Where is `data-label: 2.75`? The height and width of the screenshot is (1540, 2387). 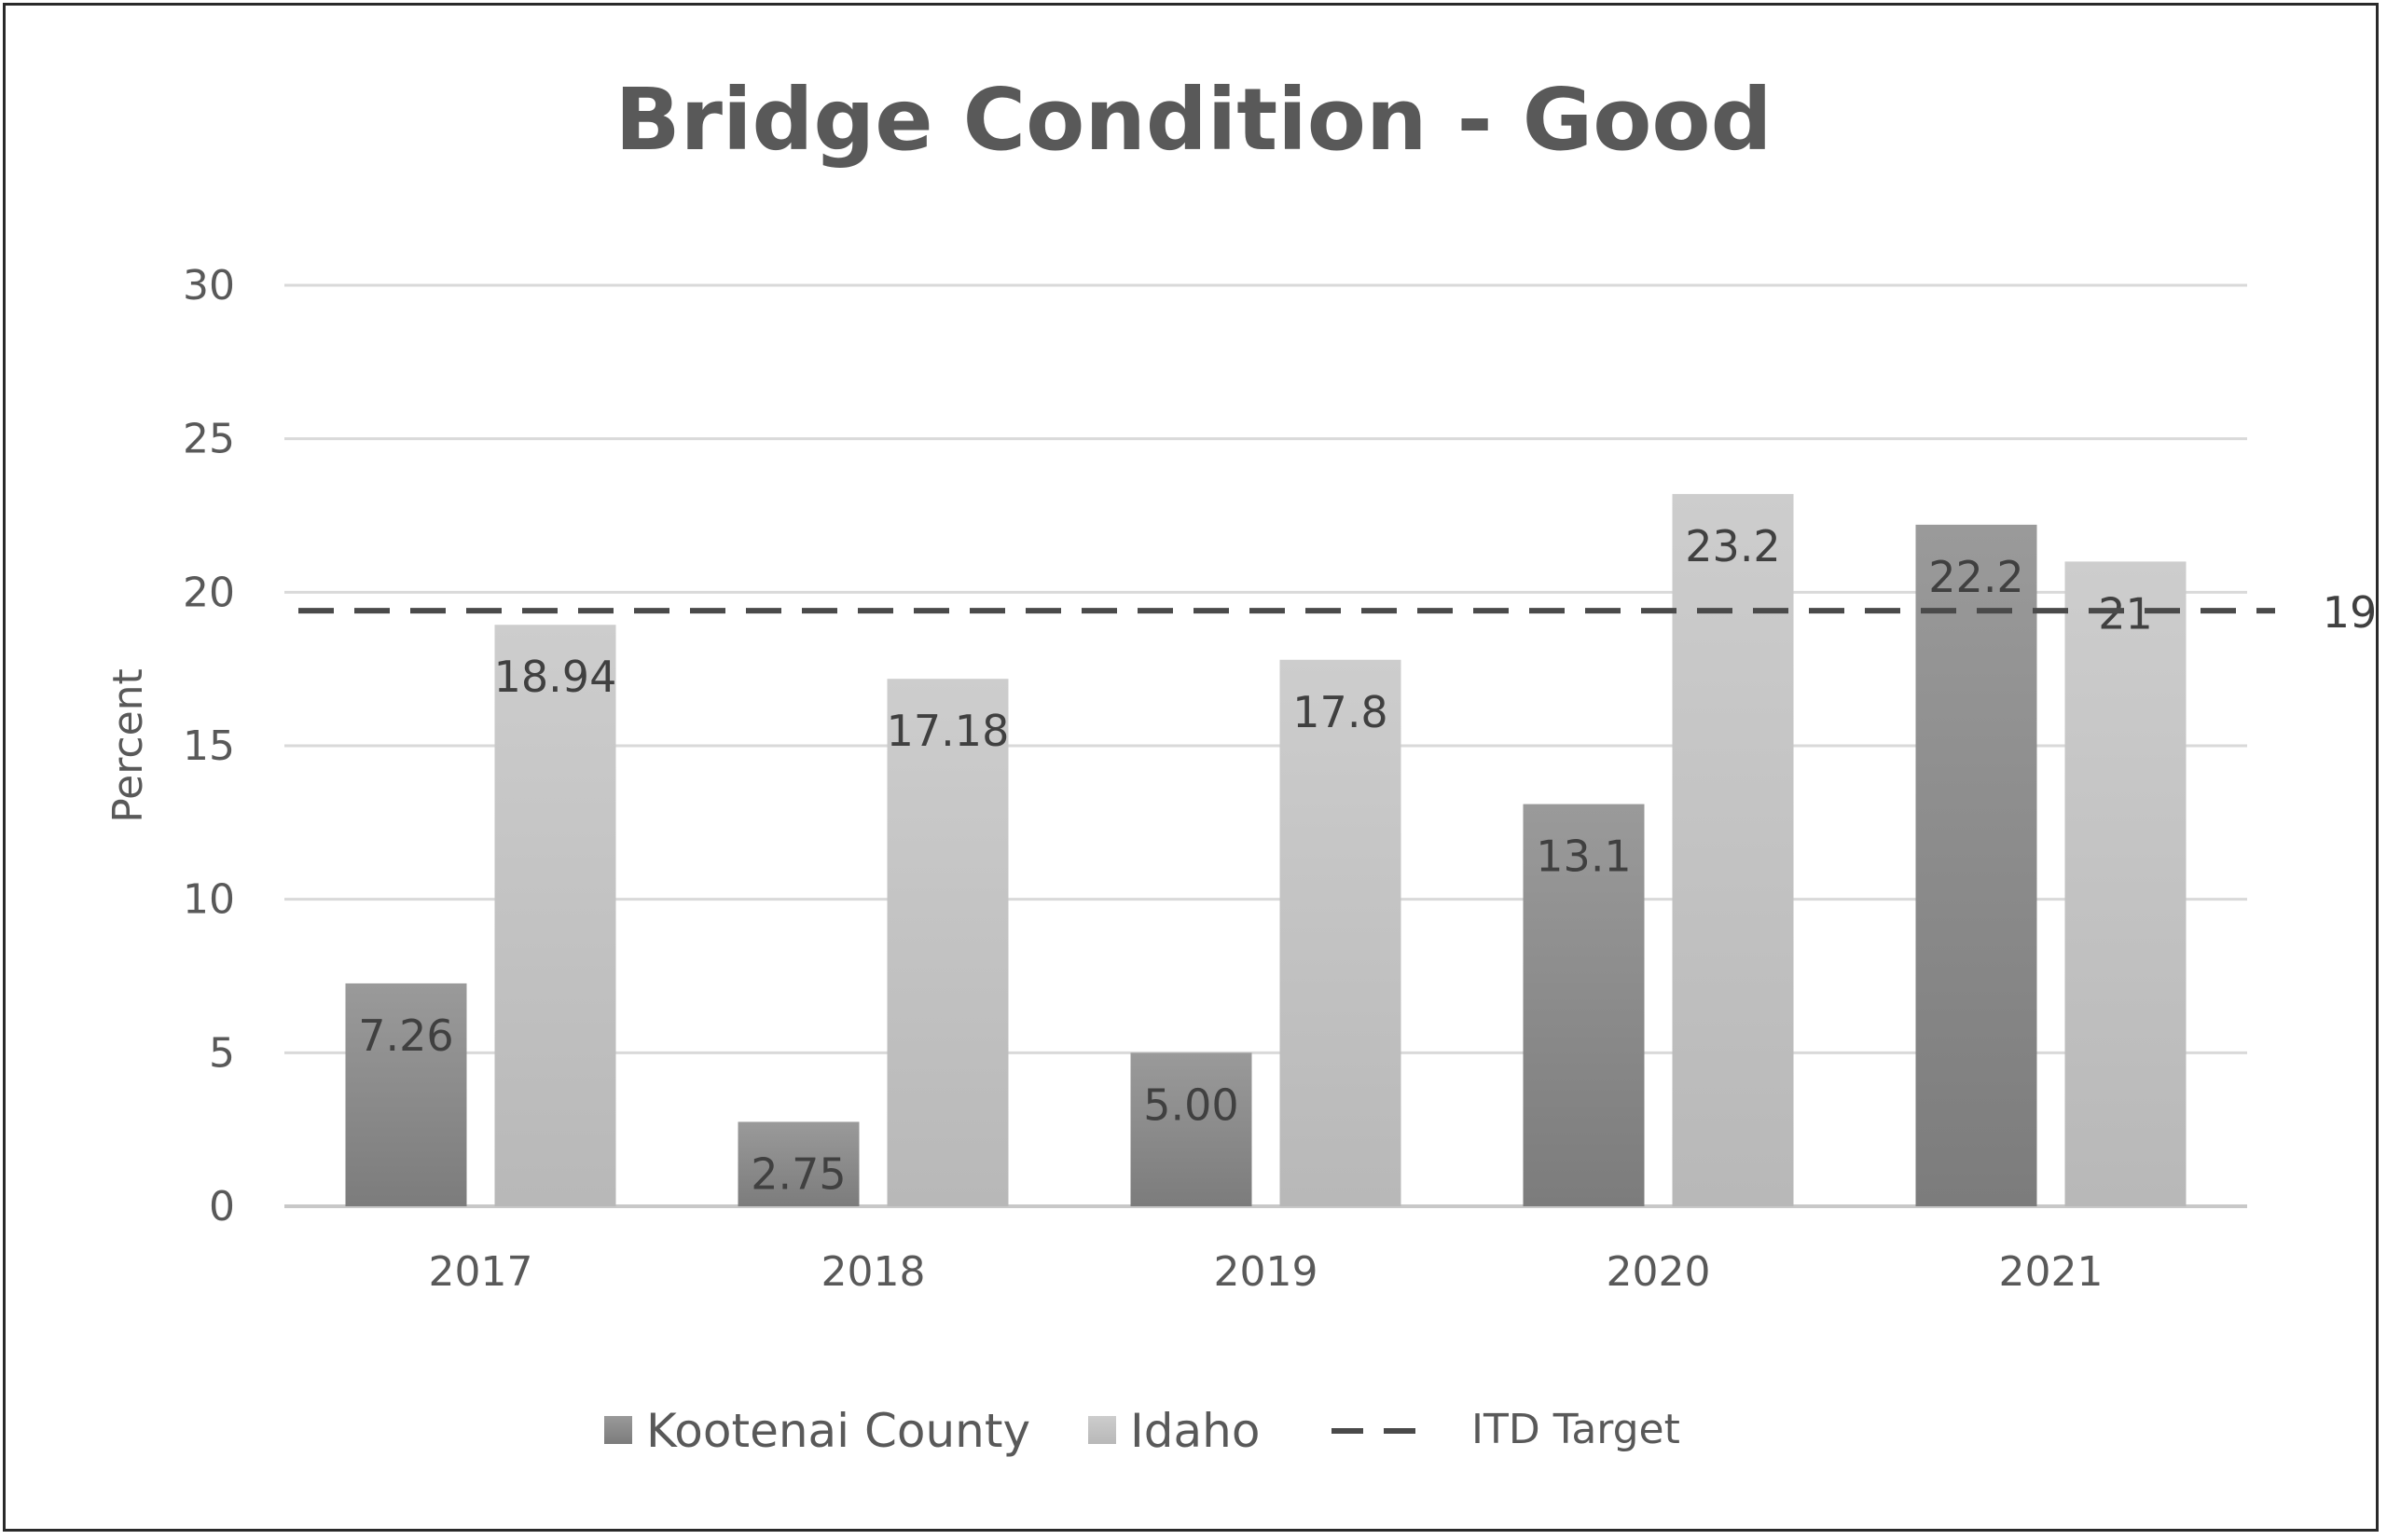 data-label: 2.75 is located at coordinates (798, 1173).